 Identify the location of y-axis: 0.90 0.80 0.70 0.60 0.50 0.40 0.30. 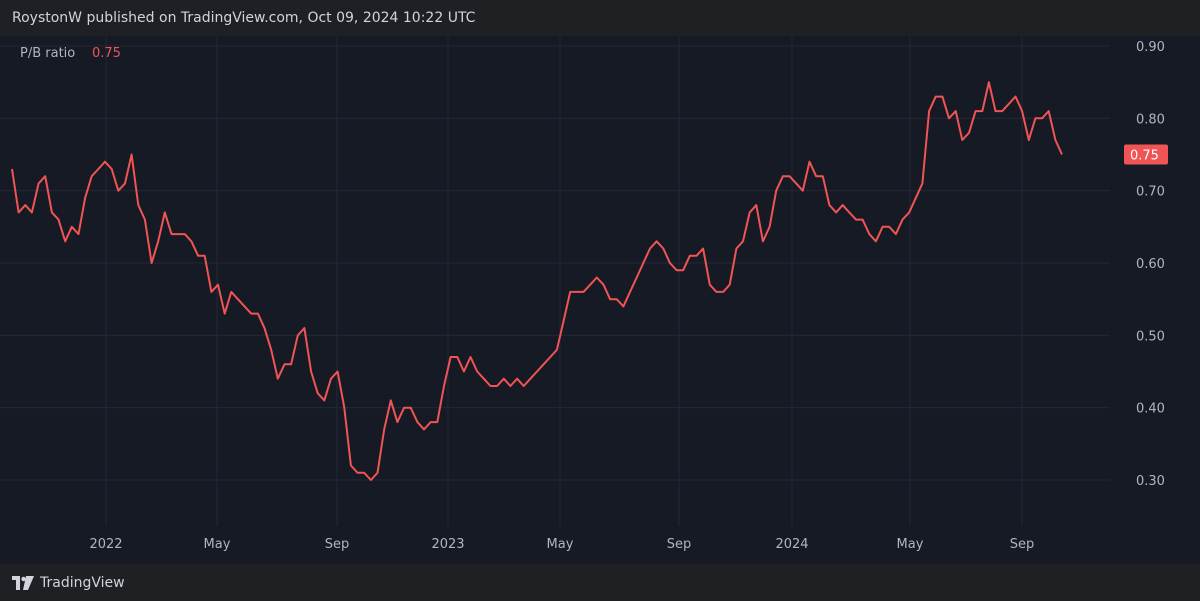
(1150, 264).